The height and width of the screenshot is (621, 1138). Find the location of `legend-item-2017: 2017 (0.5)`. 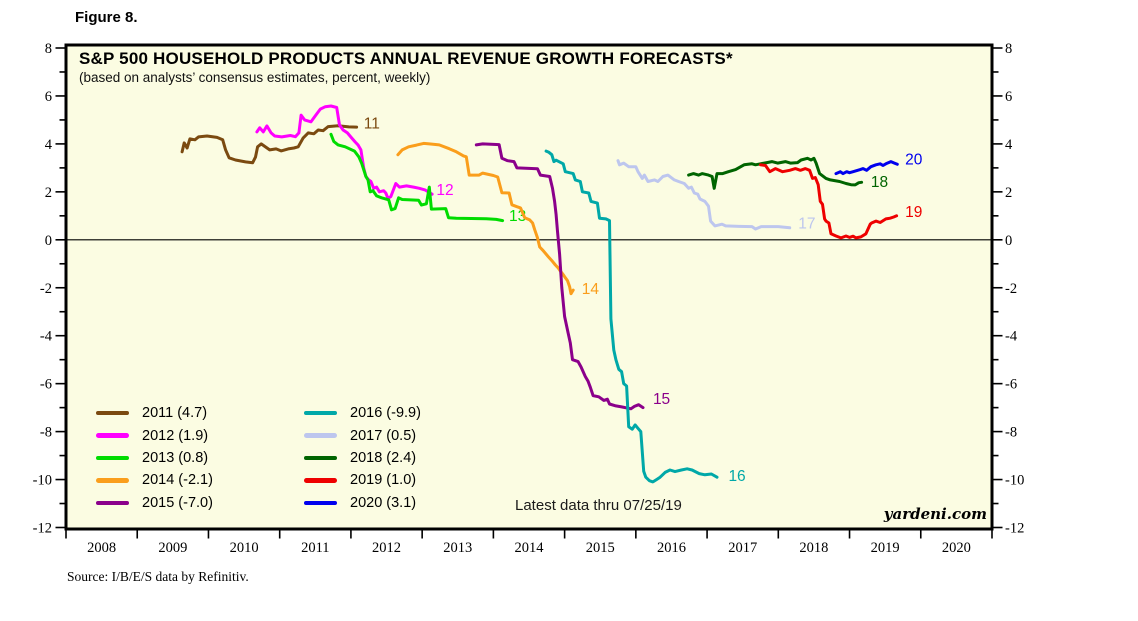

legend-item-2017: 2017 (0.5) is located at coordinates (362, 435).